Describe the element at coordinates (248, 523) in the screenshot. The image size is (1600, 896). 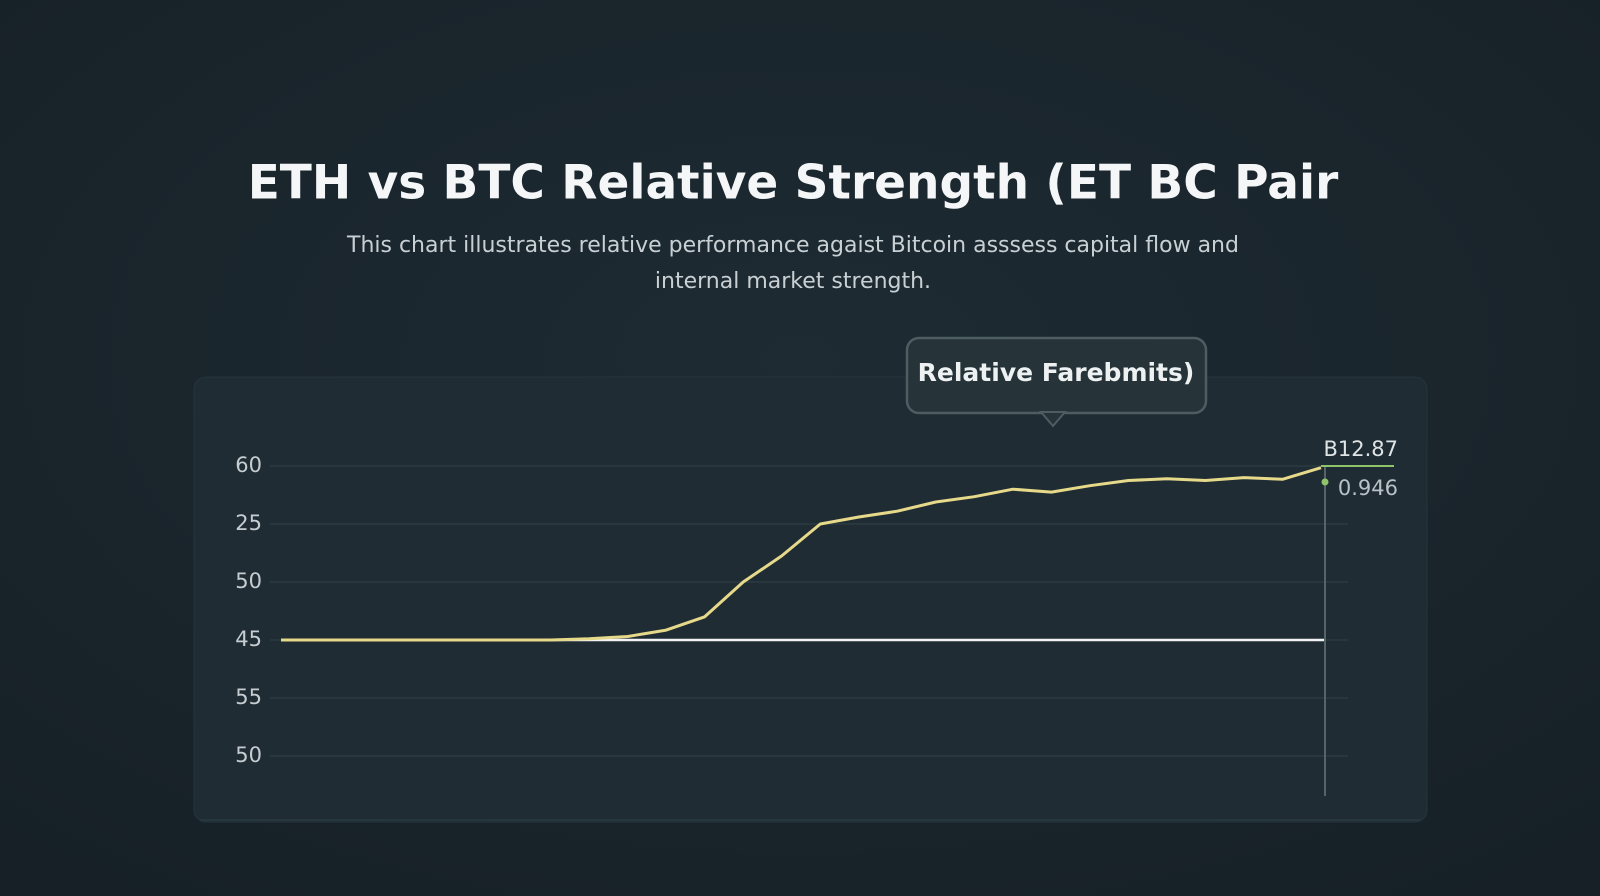
I see `y-tick-label: 25` at that location.